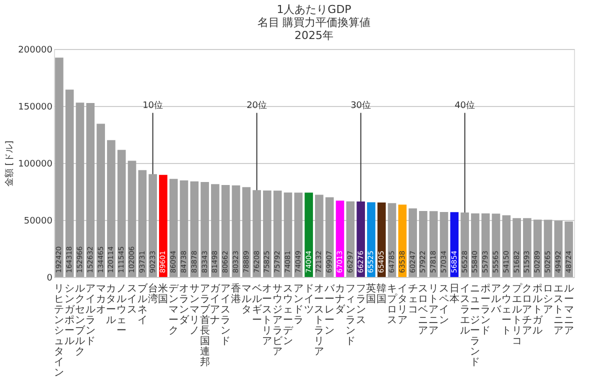 This screenshot has width=590, height=384. Describe the element at coordinates (517, 314) in the screenshot. I see `x-tick-label: プエルトリコ` at that location.